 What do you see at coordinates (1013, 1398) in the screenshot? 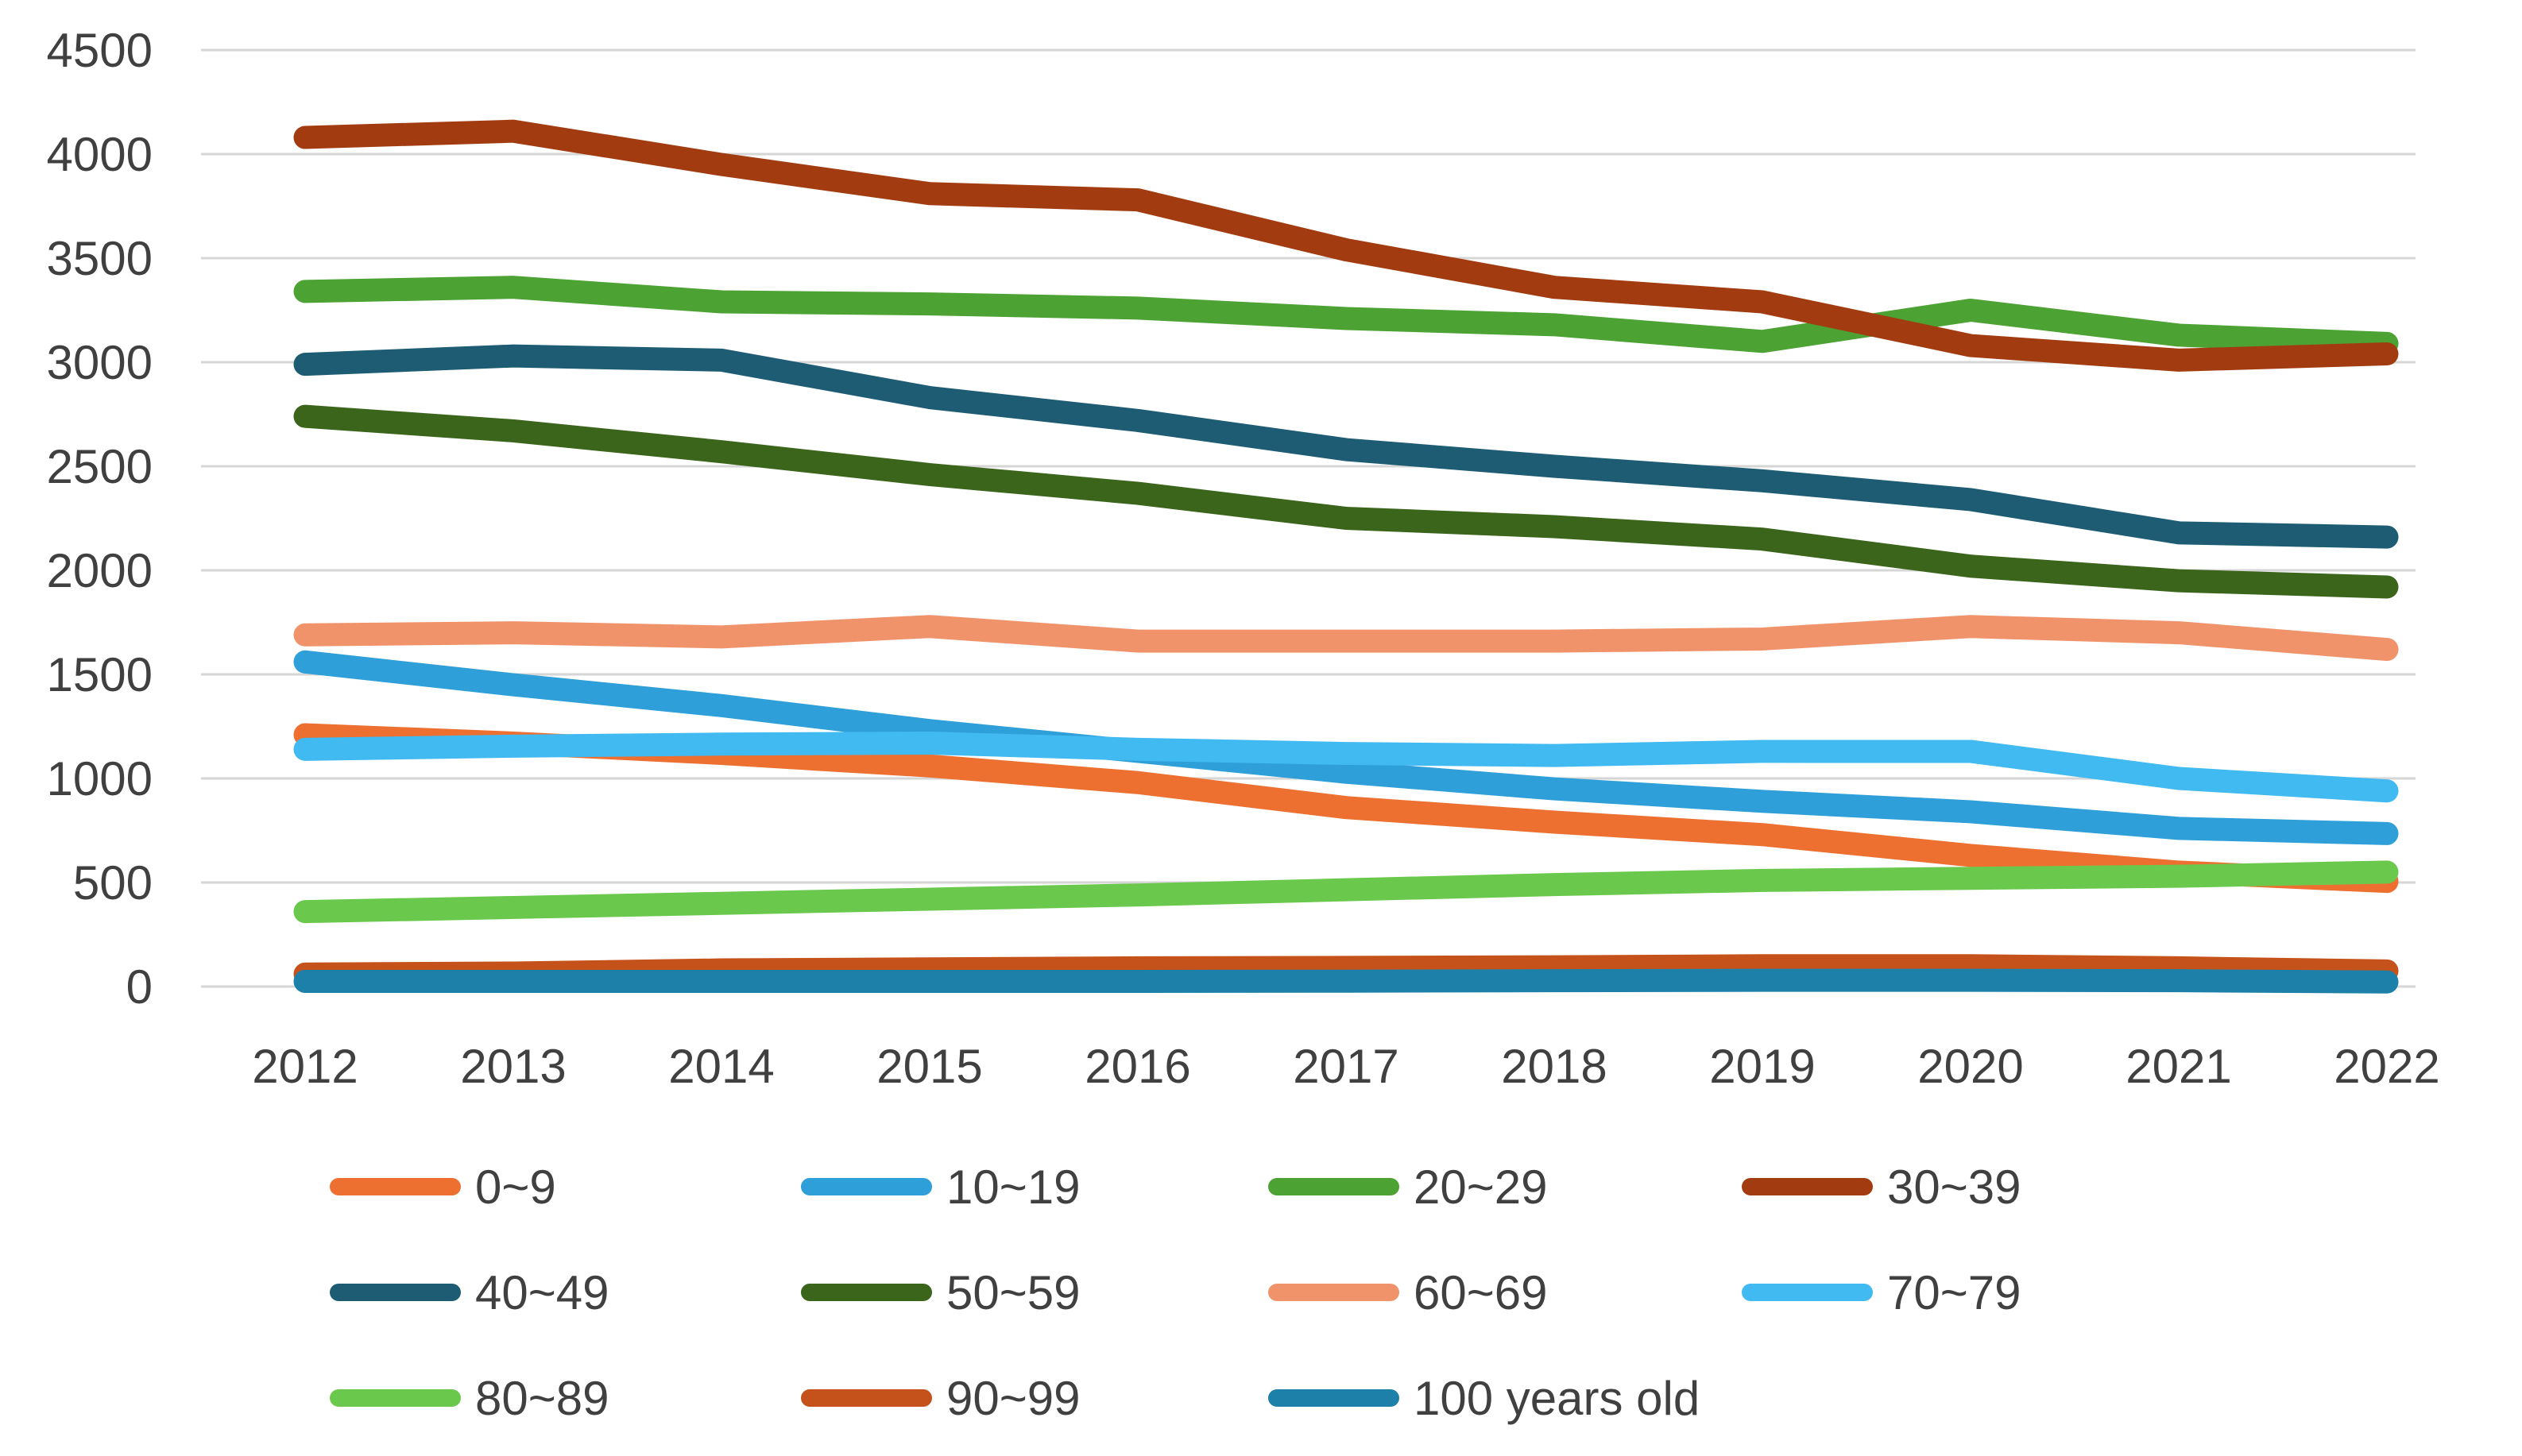
I see `legend-label-90-99: 90~99` at bounding box center [1013, 1398].